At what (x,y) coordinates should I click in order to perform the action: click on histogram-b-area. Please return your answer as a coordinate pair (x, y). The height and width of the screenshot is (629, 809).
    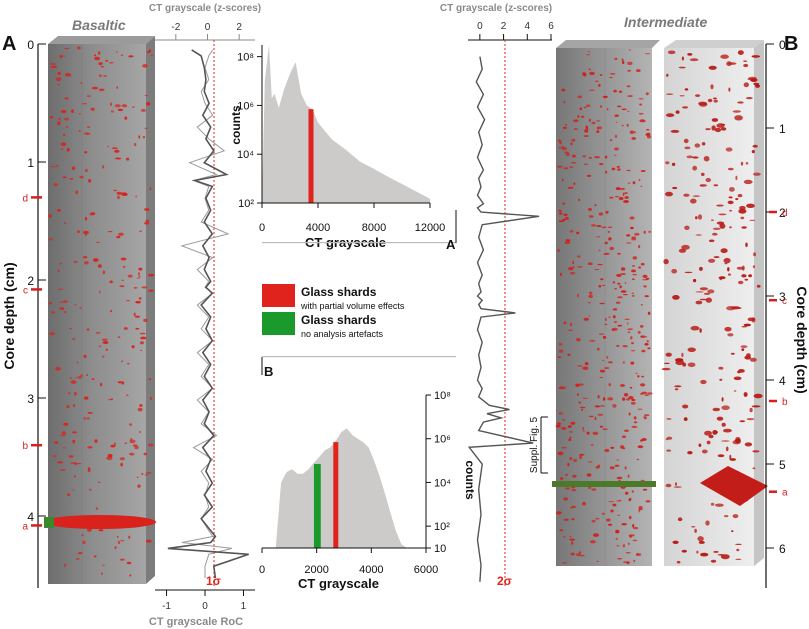
    Looking at the image, I should click on (341, 488).